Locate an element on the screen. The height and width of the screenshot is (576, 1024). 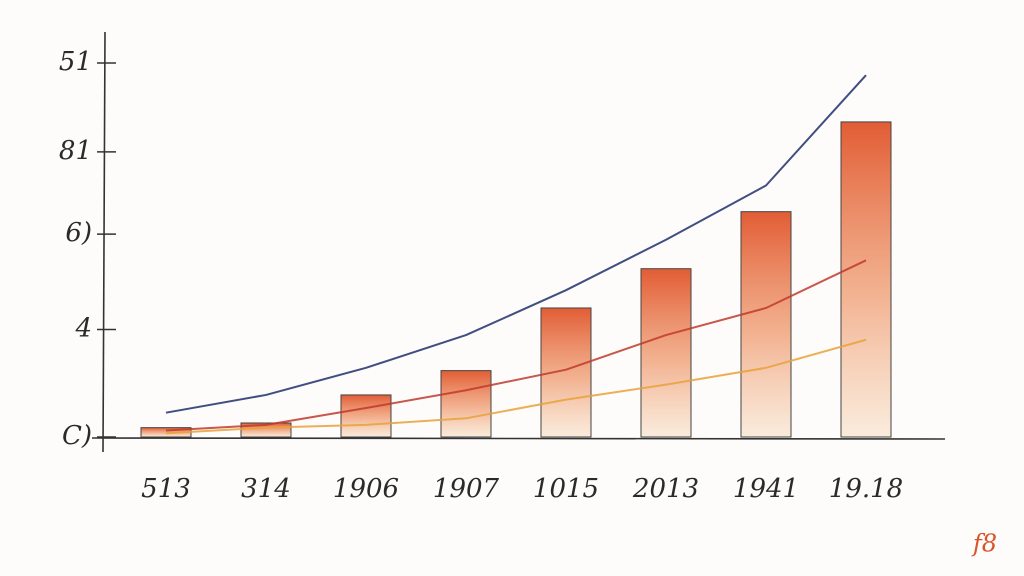
y-tick-label: 51 is located at coordinates (75, 62).